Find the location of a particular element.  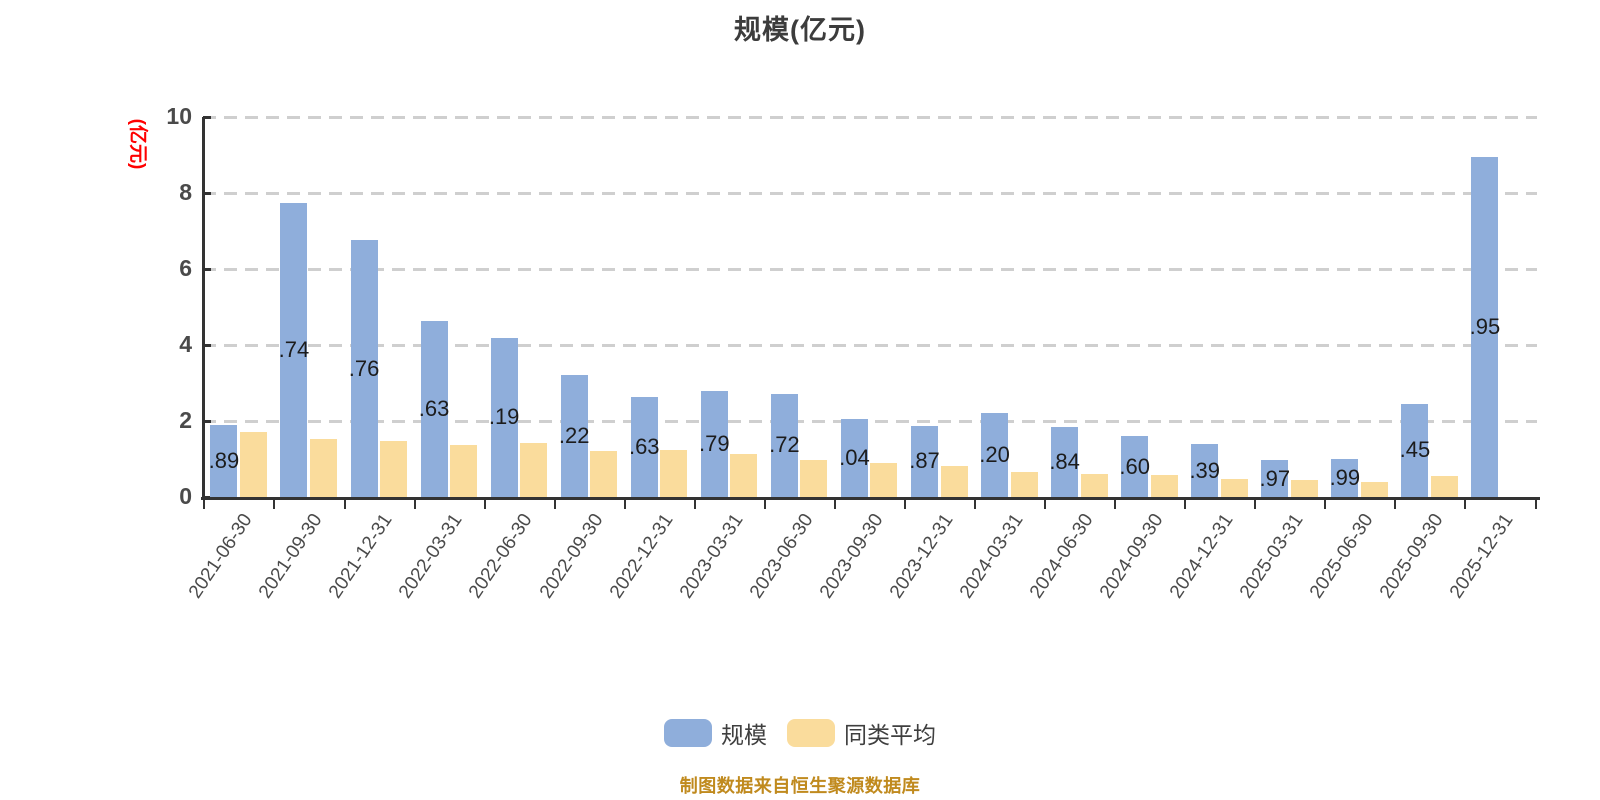

bar-label: .87 is located at coordinates (924, 461).